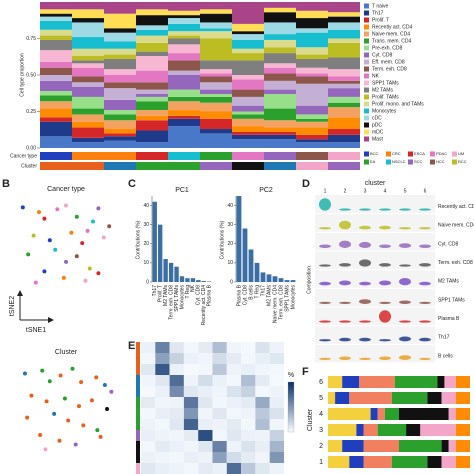 The width and height of the screenshot is (474, 474). Describe the element at coordinates (31, 39) in the screenshot. I see `y-tick-label: 0.75` at that location.